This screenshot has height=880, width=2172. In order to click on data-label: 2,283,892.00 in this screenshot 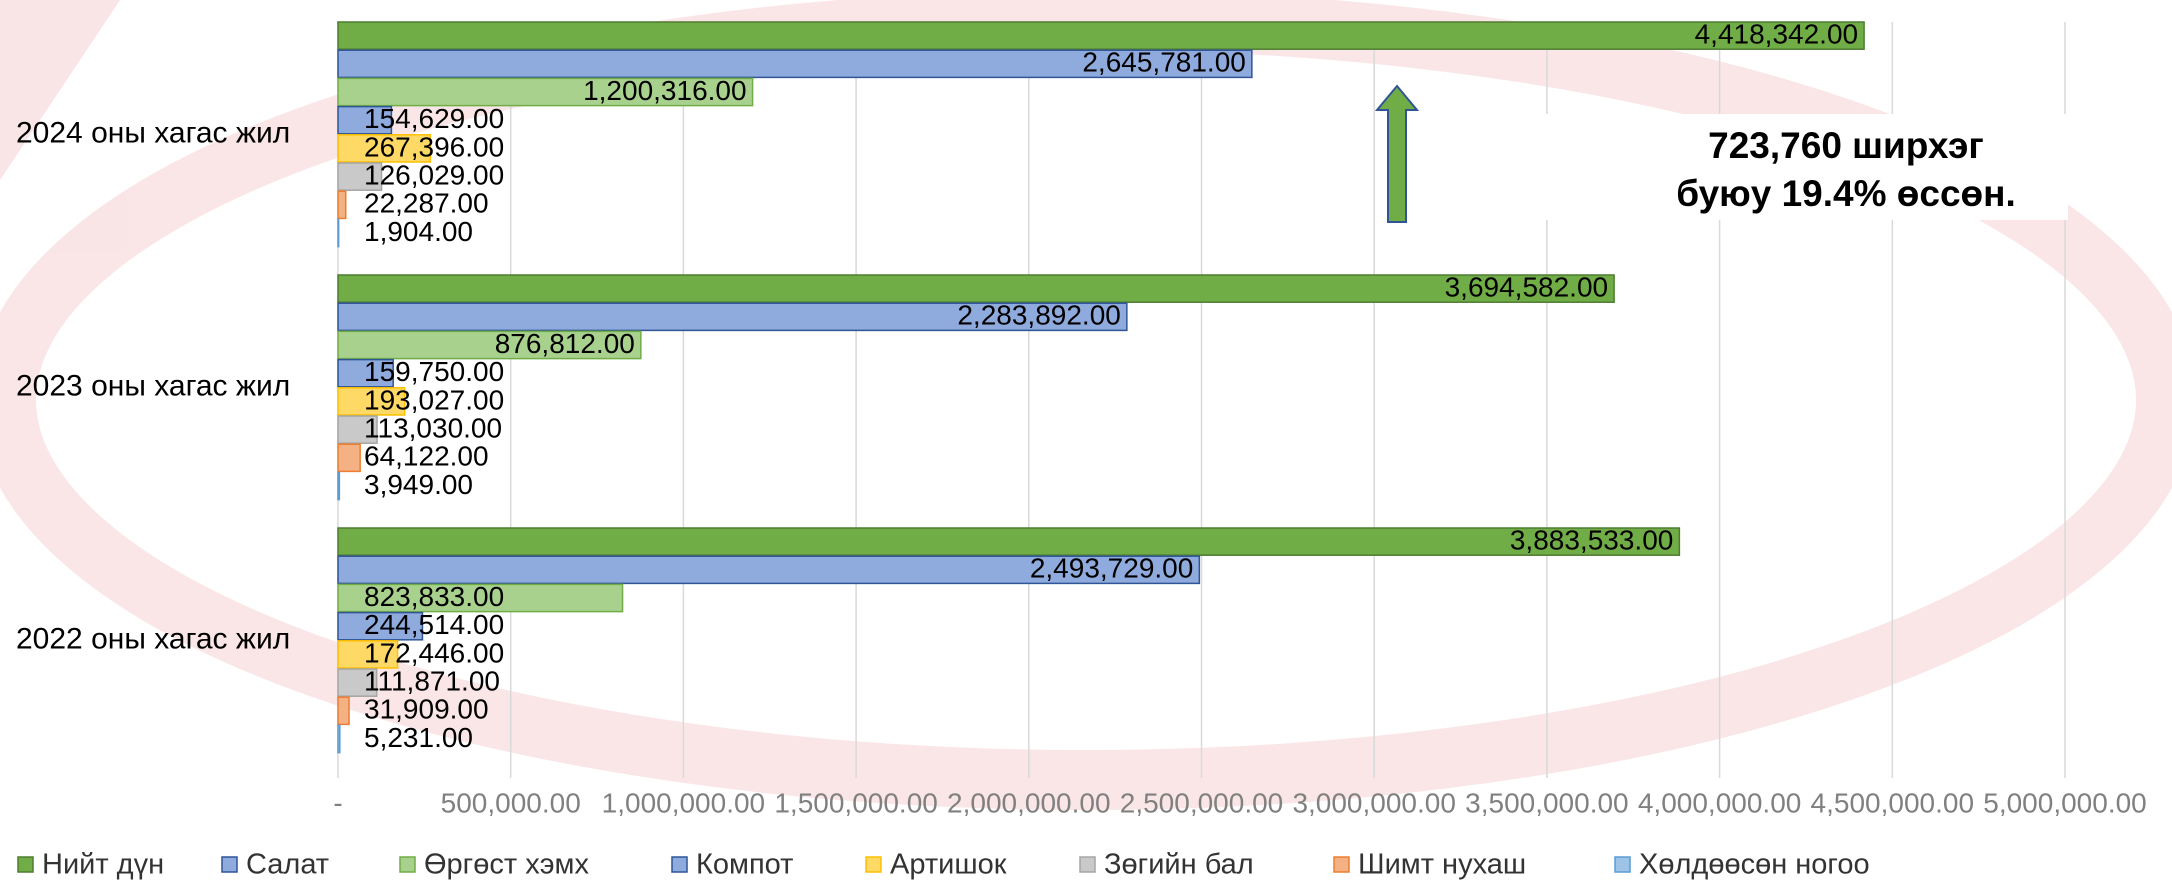, I will do `click(1039, 315)`.